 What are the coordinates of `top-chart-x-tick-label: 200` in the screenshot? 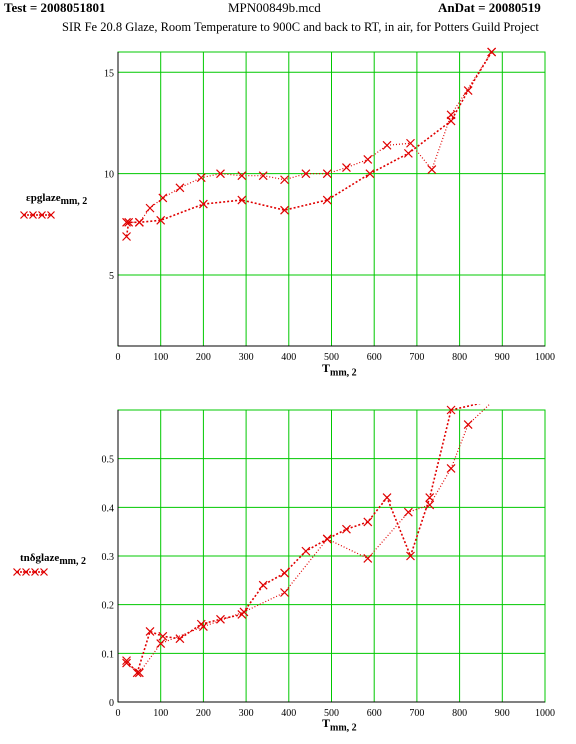 It's located at (203, 357).